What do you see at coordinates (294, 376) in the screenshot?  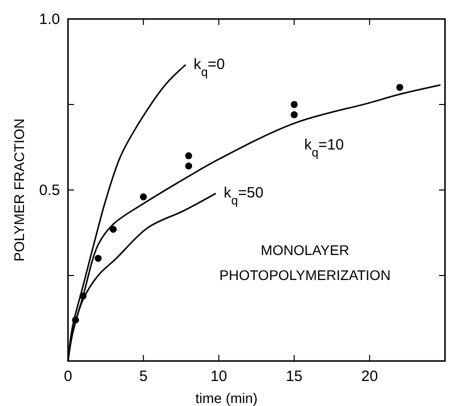 I see `x-tick-label: 15` at bounding box center [294, 376].